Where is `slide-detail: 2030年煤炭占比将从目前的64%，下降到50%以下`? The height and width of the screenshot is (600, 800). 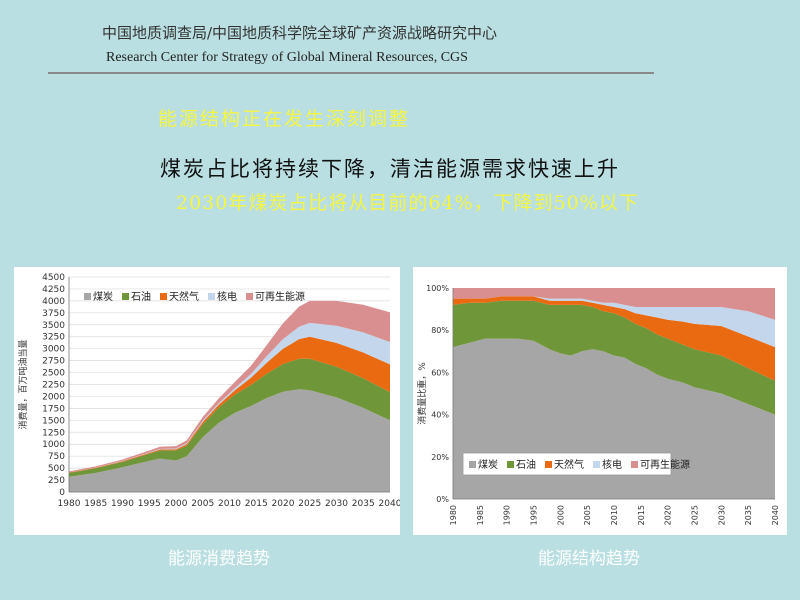 slide-detail: 2030年煤炭占比将从目前的64%，下降到50%以下 is located at coordinates (407, 203).